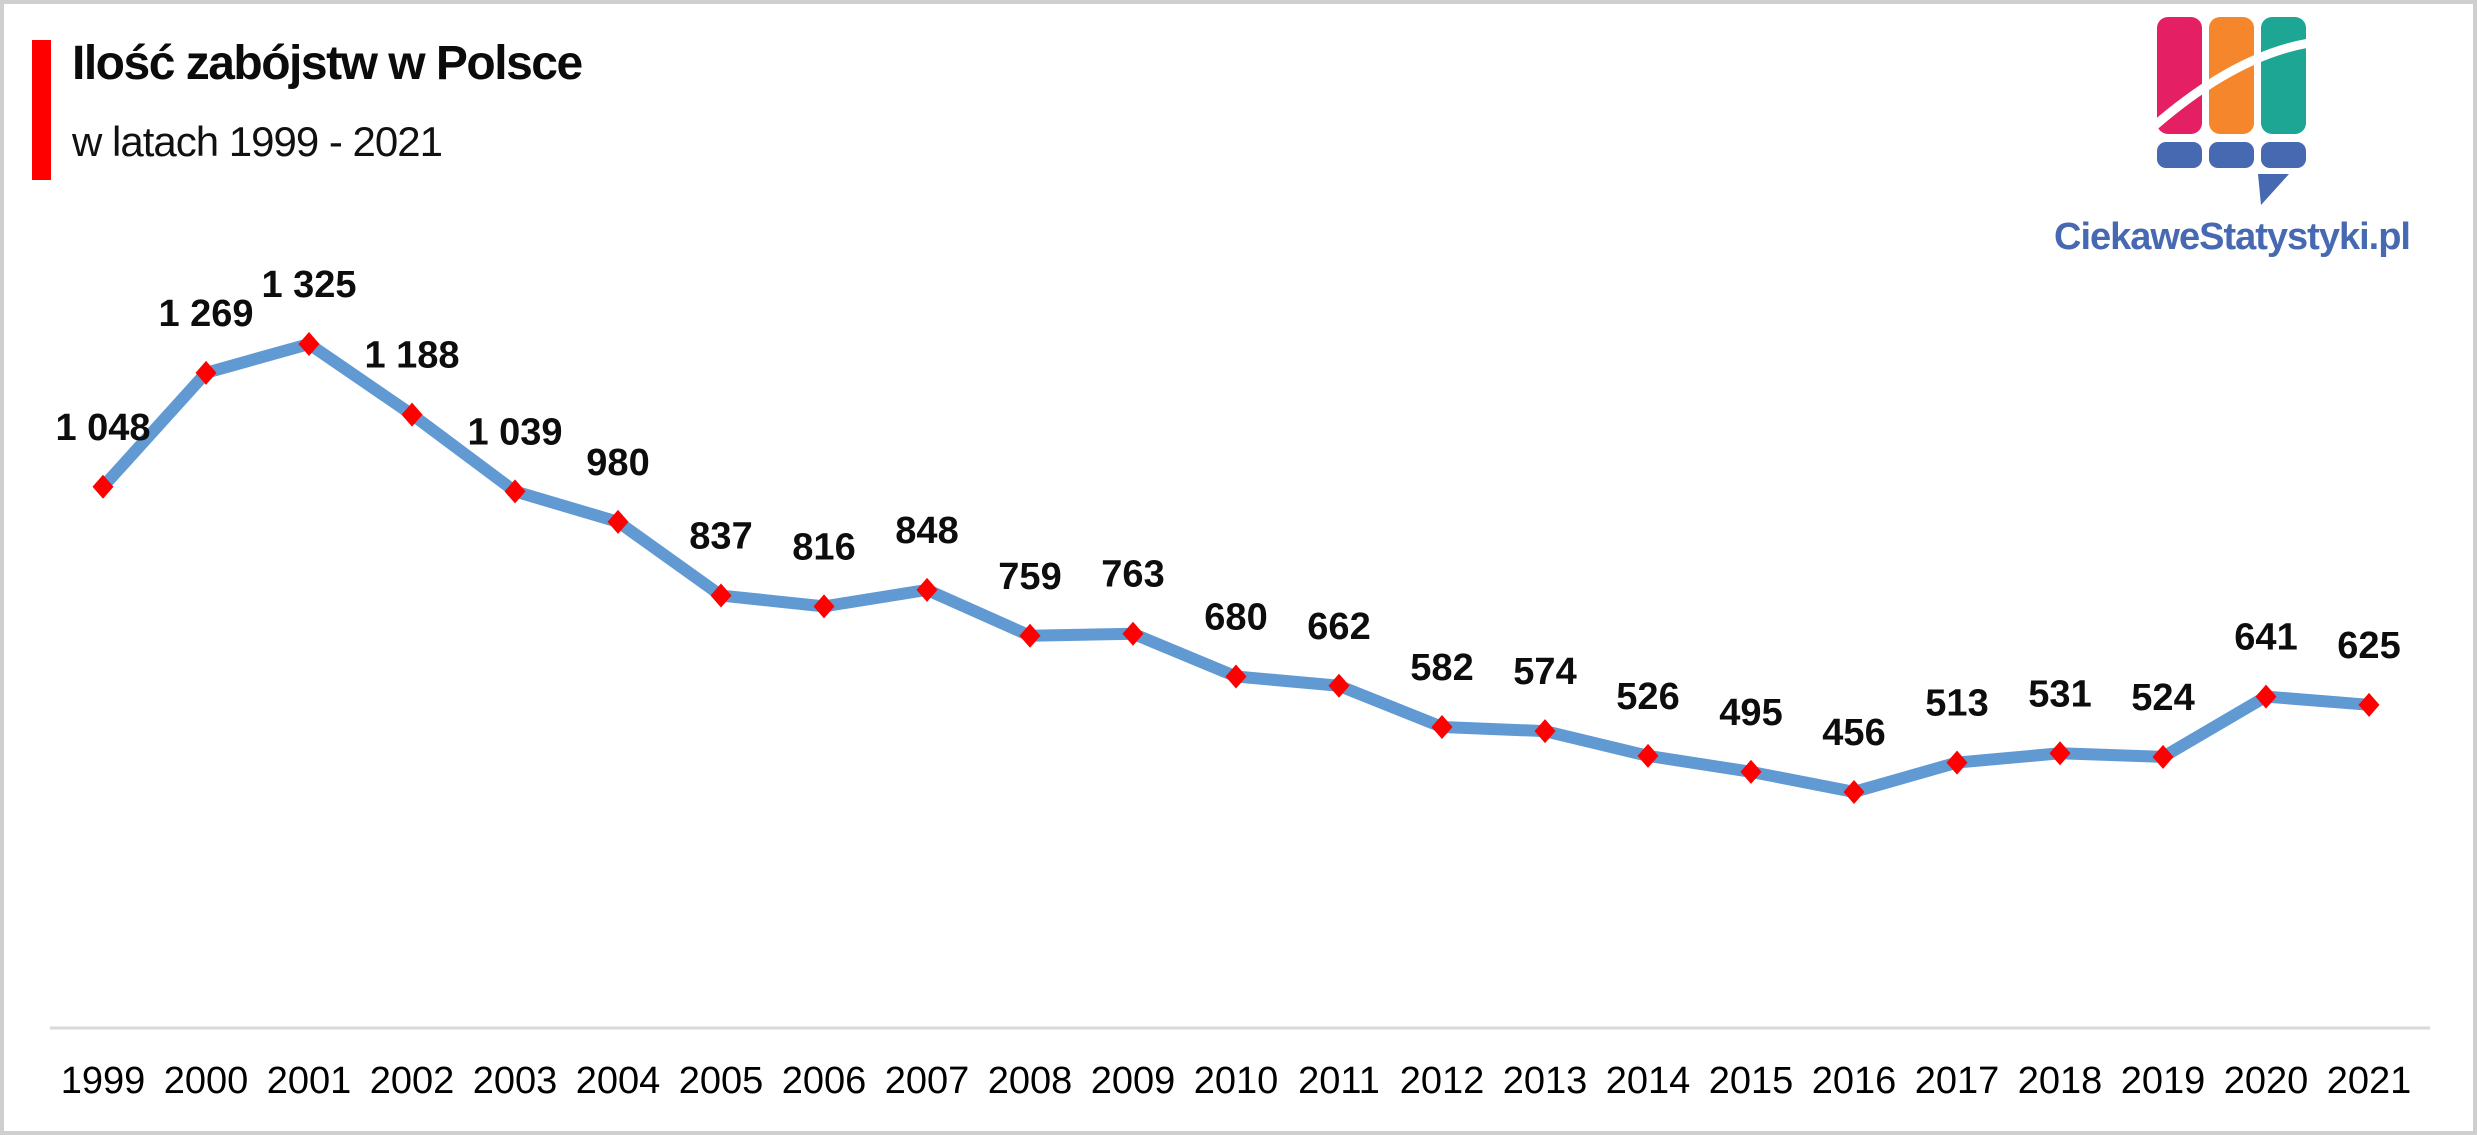  I want to click on data-label: 1 325, so click(308, 285).